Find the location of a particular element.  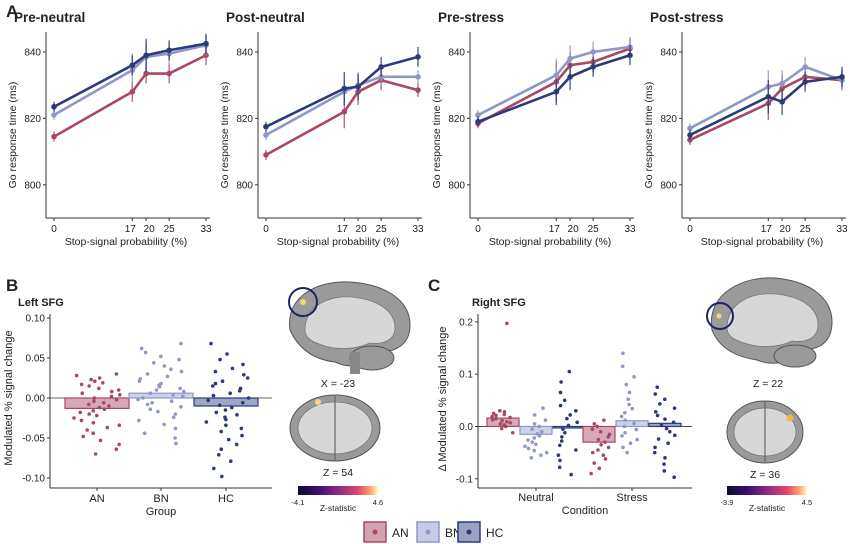

x-axis-label: Group is located at coordinates (161, 512).